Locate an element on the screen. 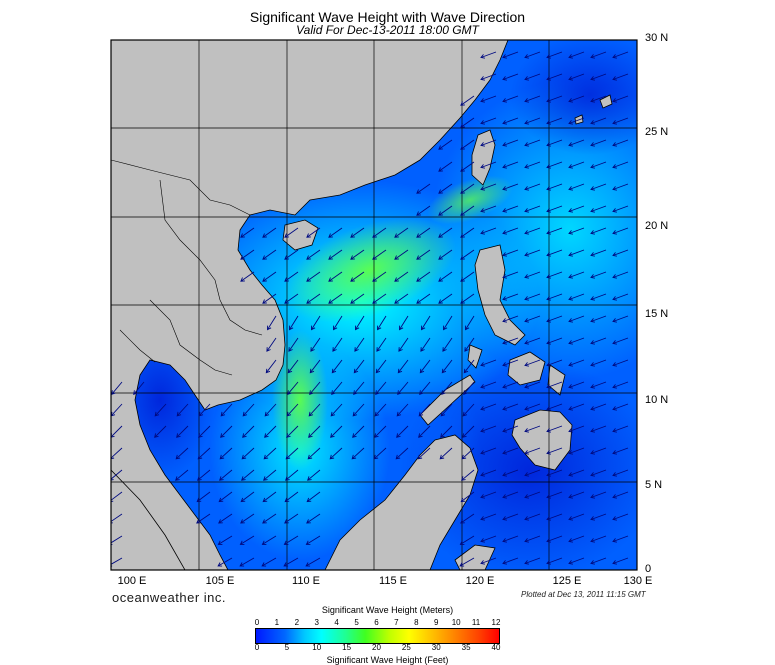  lon-label: 110 E is located at coordinates (306, 581).